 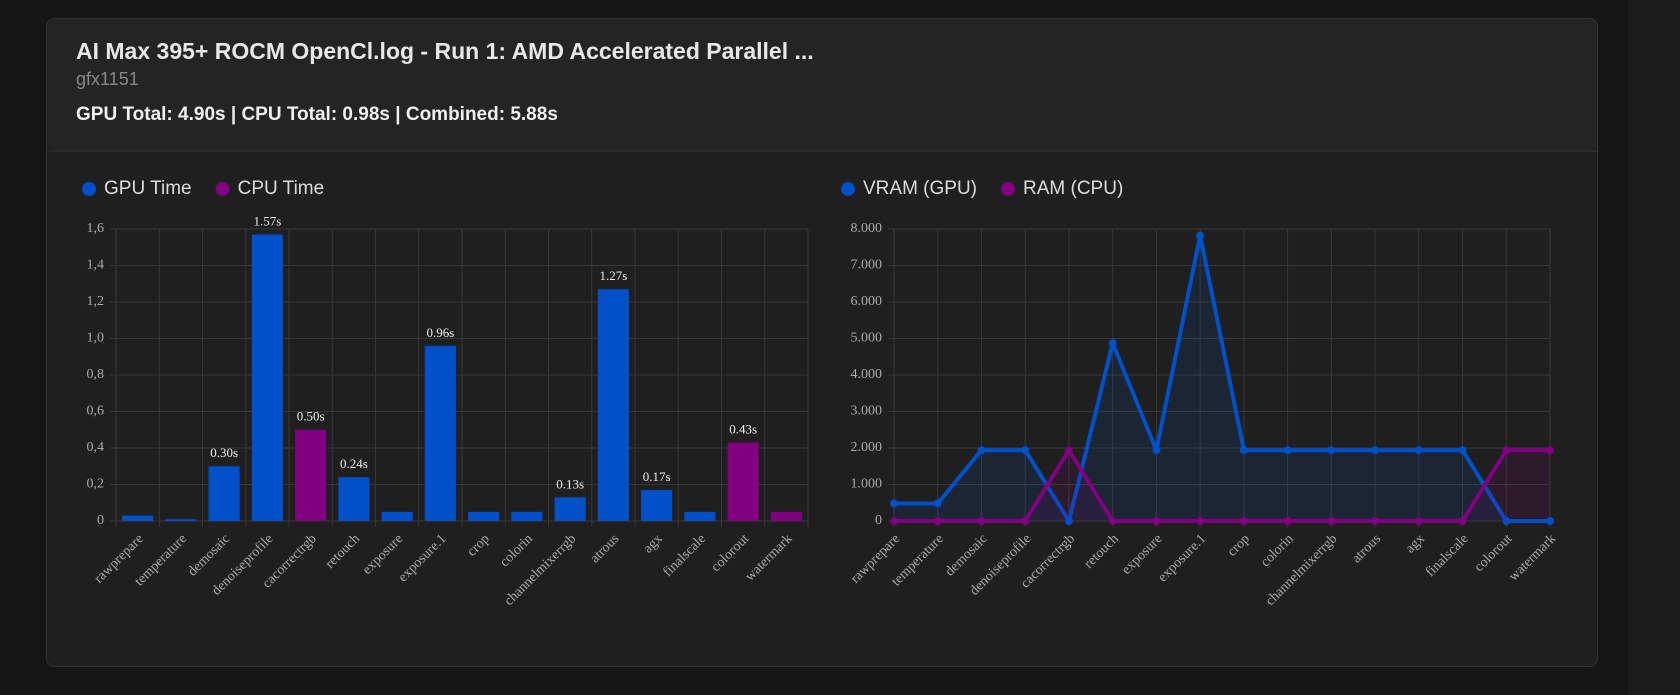 What do you see at coordinates (1654, 347) in the screenshot?
I see `side-strip` at bounding box center [1654, 347].